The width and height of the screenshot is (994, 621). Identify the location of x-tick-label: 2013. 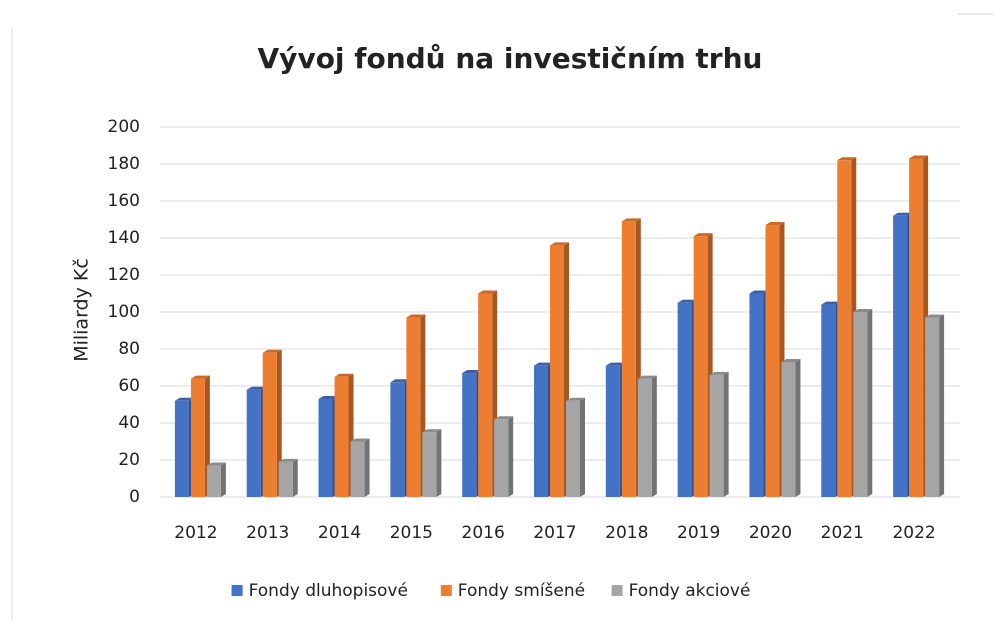
(267, 533).